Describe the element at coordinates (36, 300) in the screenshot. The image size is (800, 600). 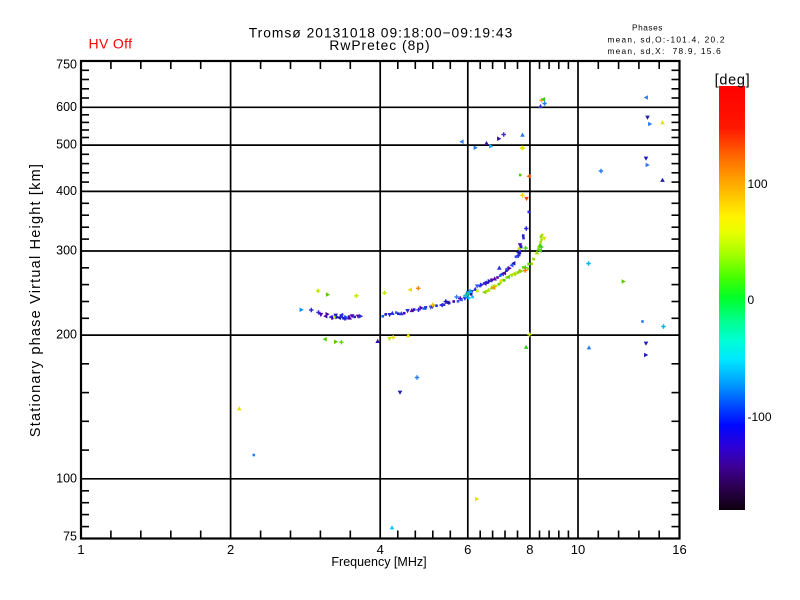
I see `svg-text:Stationary phase Virtual Heigh: Stationary phase Virtual Height [km]` at that location.